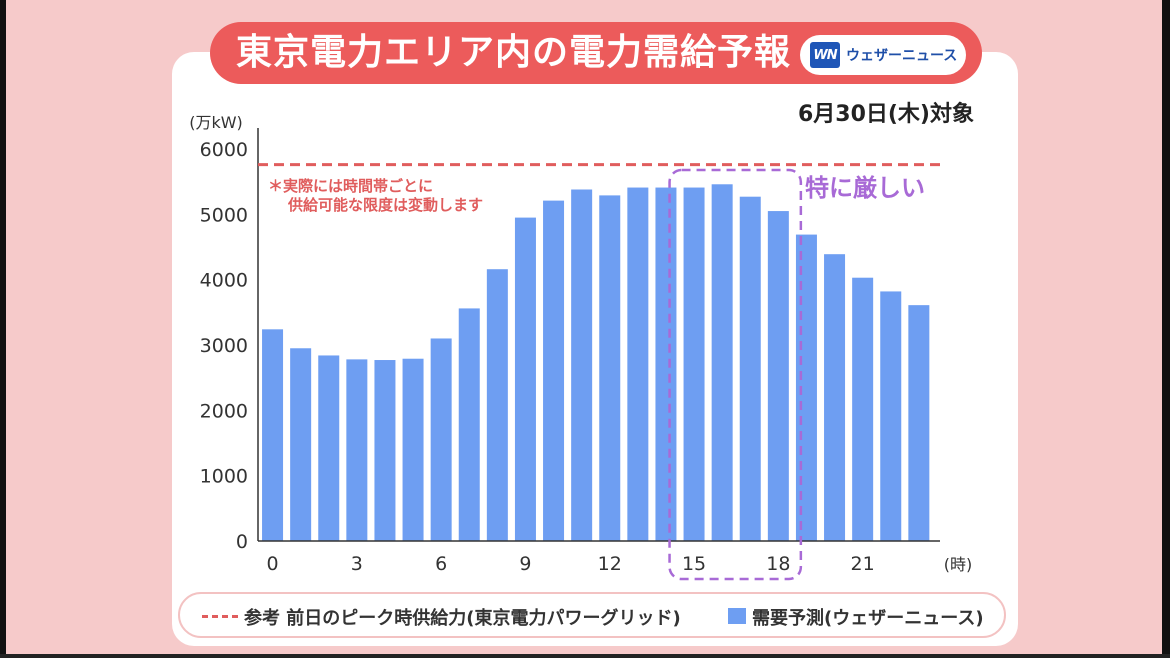 The width and height of the screenshot is (1170, 658). Describe the element at coordinates (958, 564) in the screenshot. I see `x-axis-unit-label: (時)` at that location.